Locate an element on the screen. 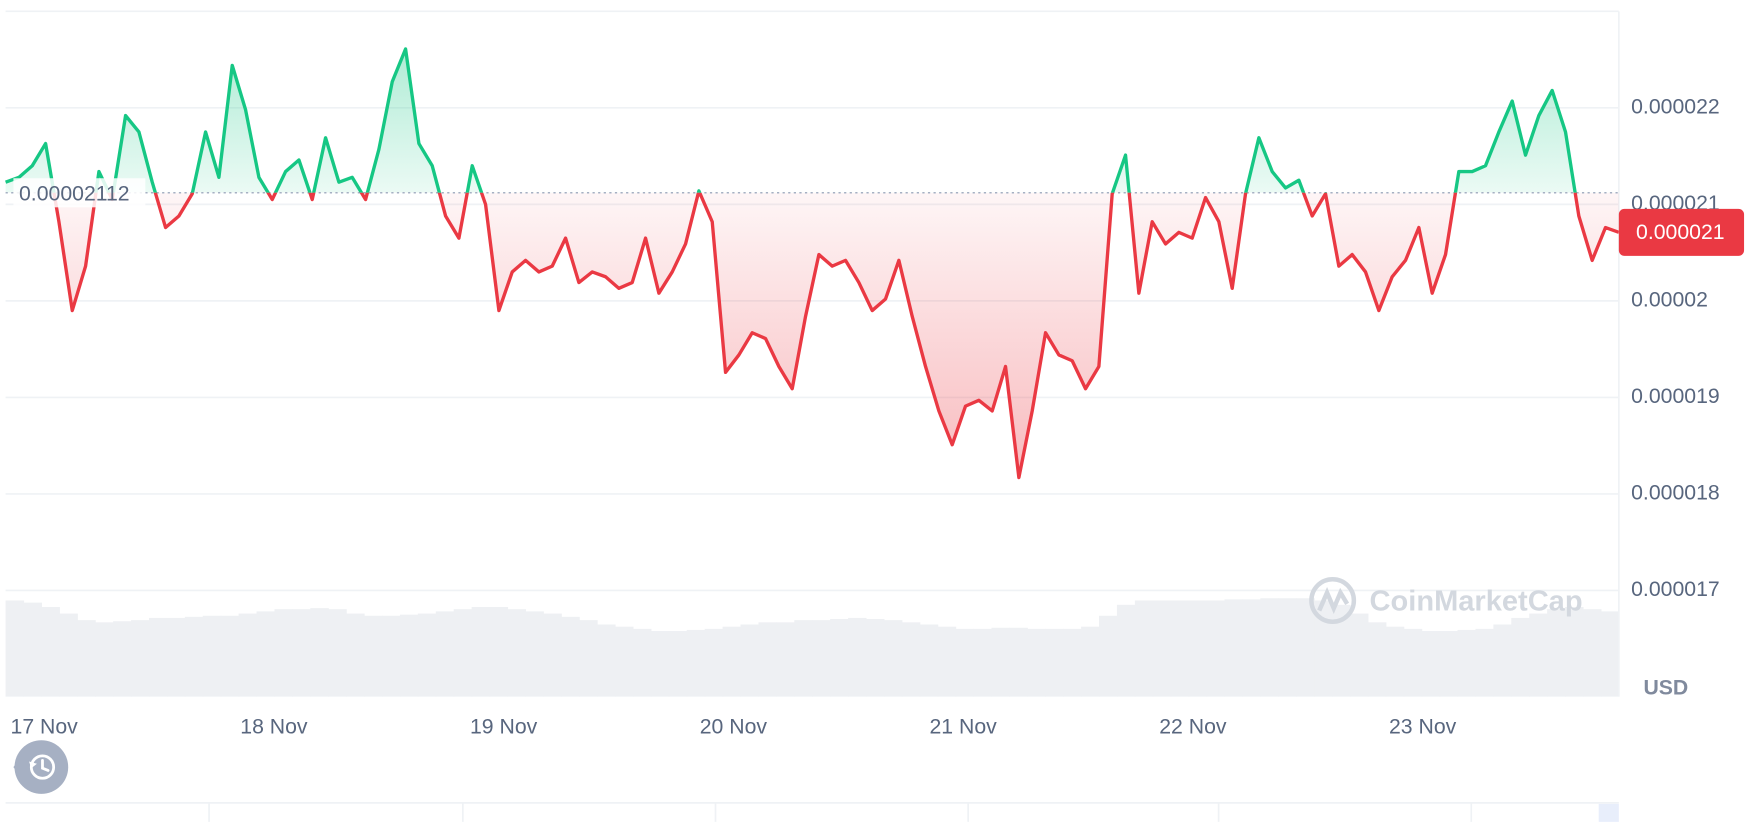 Image resolution: width=1753 pixels, height=822 pixels. y-tick-label: 0.000017 is located at coordinates (1675, 589).